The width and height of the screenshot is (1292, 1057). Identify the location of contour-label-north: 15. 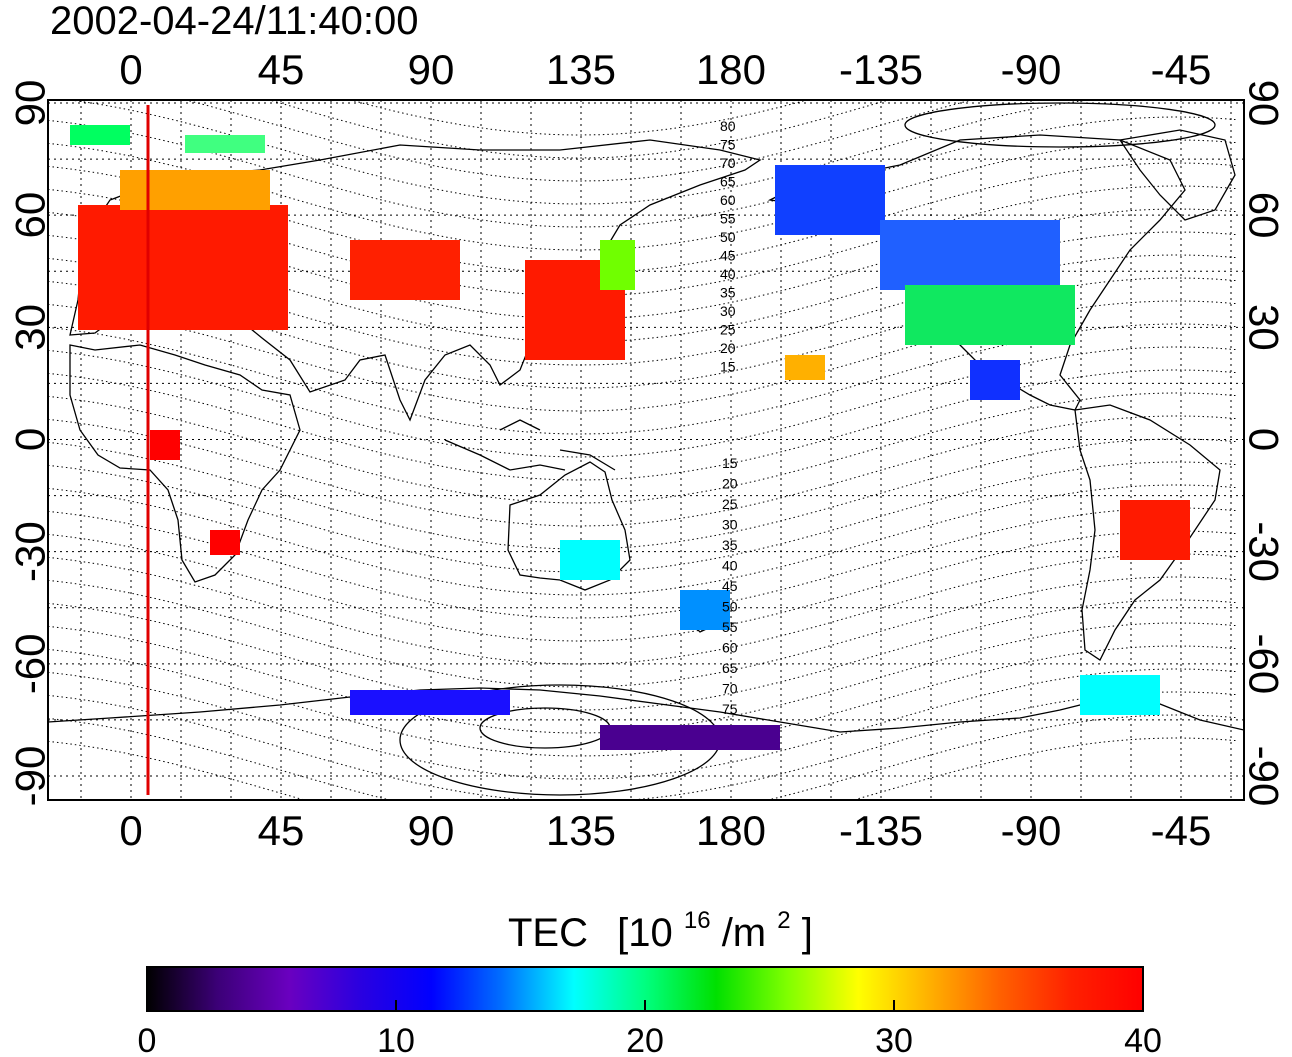
(728, 367).